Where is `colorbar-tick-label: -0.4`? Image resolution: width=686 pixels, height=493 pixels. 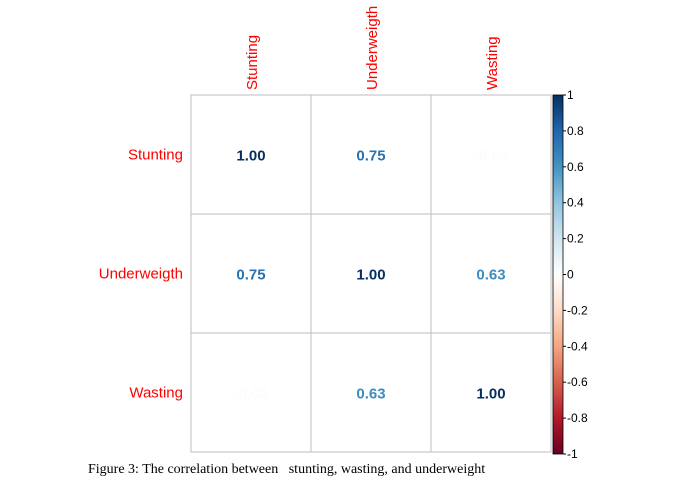 colorbar-tick-label: -0.4 is located at coordinates (577, 346).